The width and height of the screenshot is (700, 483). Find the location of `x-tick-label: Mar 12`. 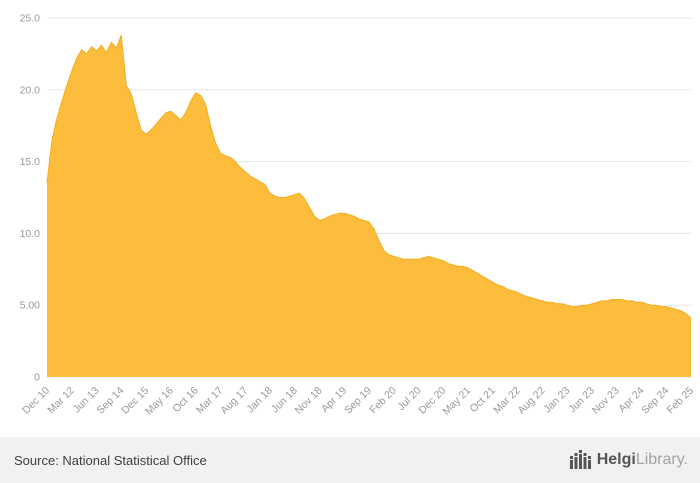

x-tick-label: Mar 12 is located at coordinates (61, 401).